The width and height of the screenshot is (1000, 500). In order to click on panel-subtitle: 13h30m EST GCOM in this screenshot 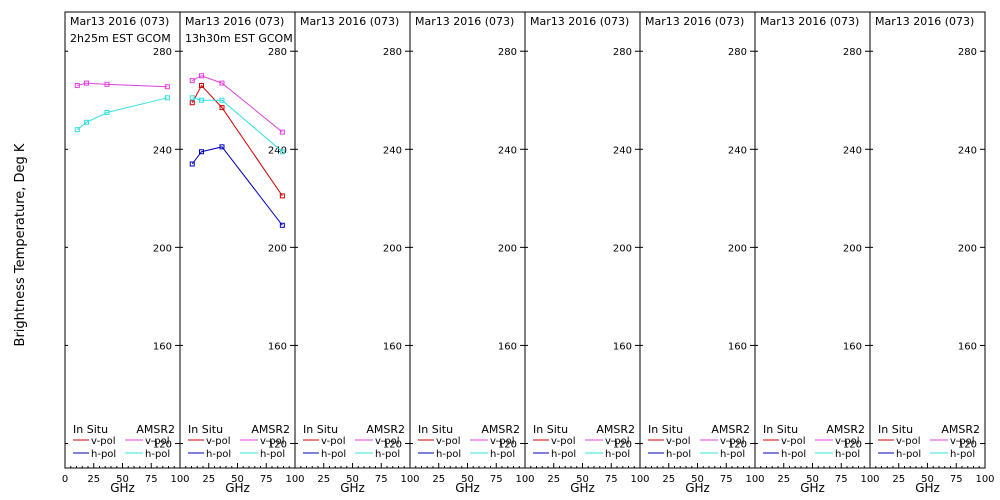, I will do `click(239, 38)`.